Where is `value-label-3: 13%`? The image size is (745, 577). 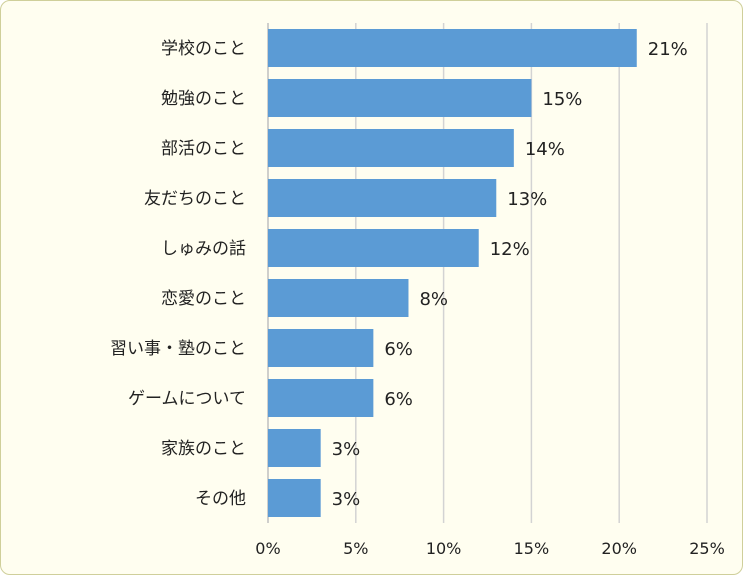 value-label-3: 13% is located at coordinates (527, 199).